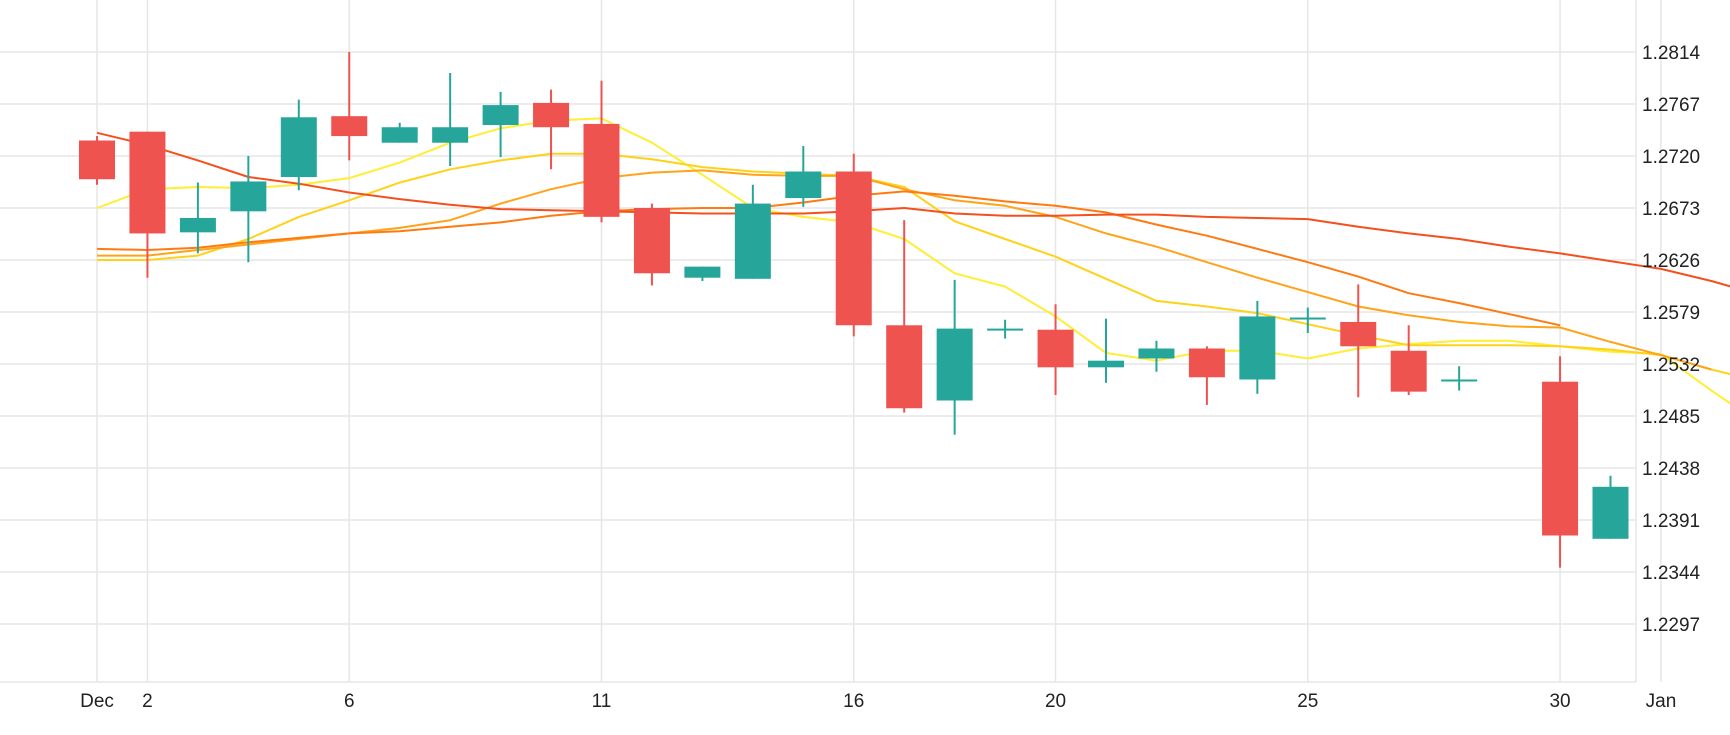  Describe the element at coordinates (1671, 625) in the screenshot. I see `y-tick-label: 1.2297` at that location.